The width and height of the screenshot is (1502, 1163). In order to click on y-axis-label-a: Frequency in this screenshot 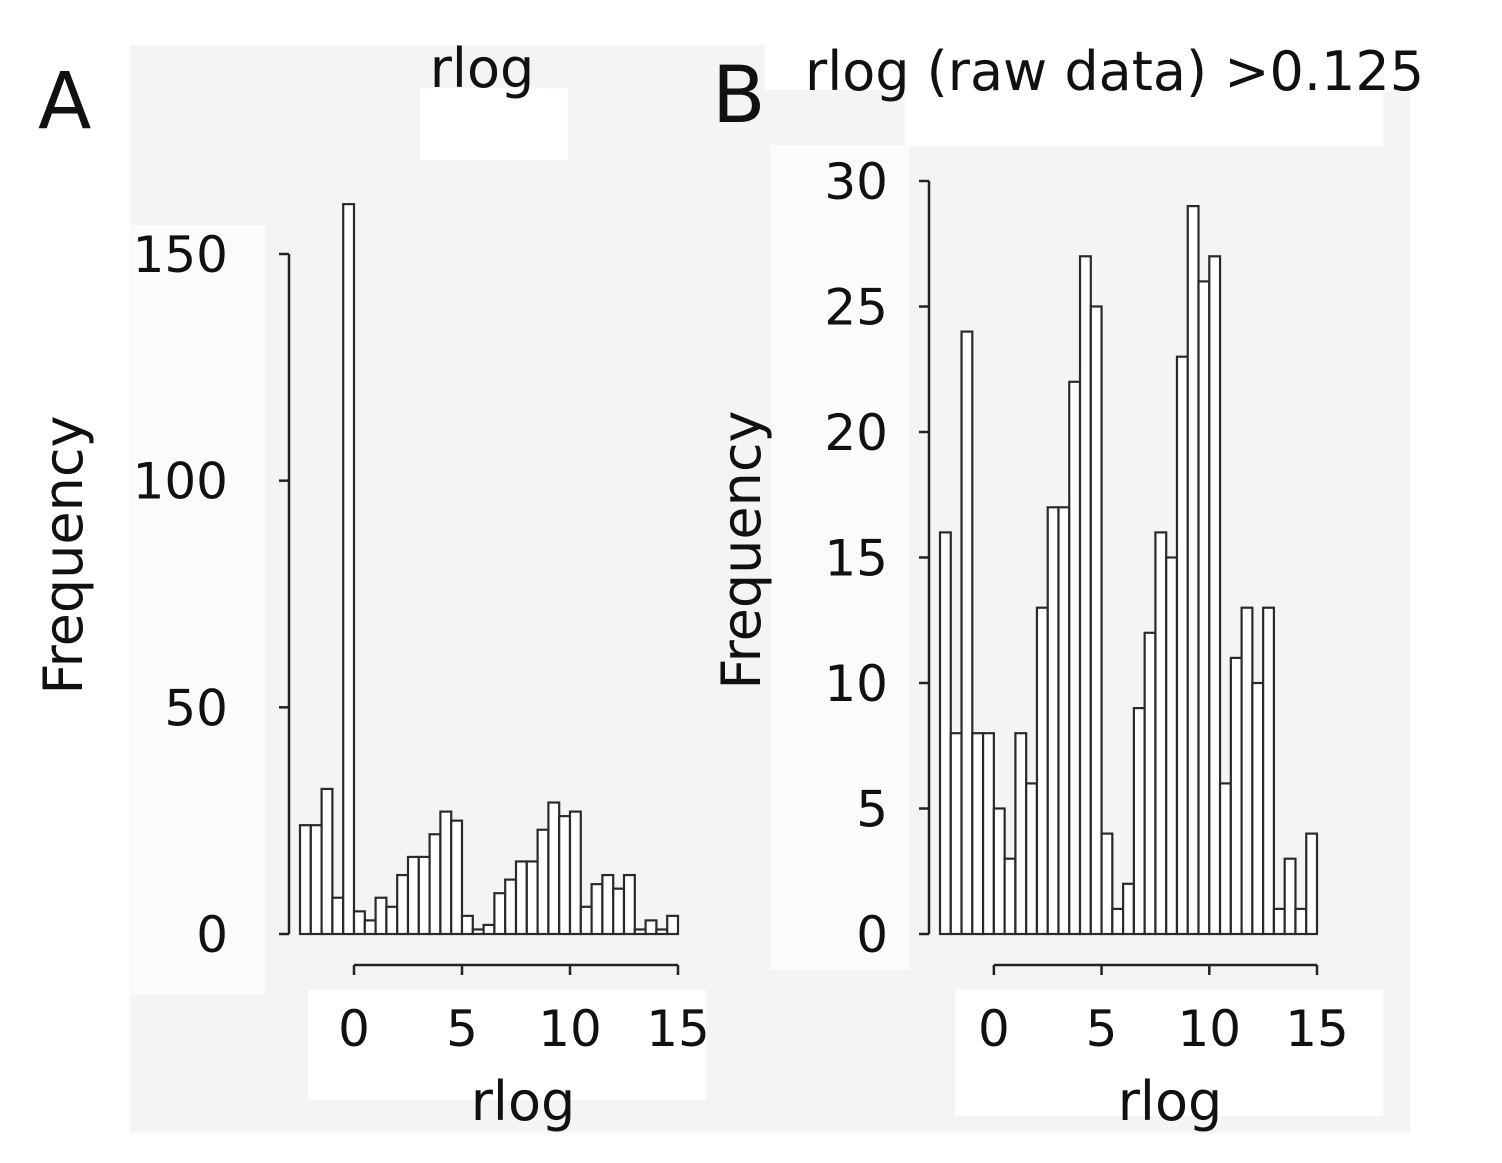, I will do `click(63, 555)`.